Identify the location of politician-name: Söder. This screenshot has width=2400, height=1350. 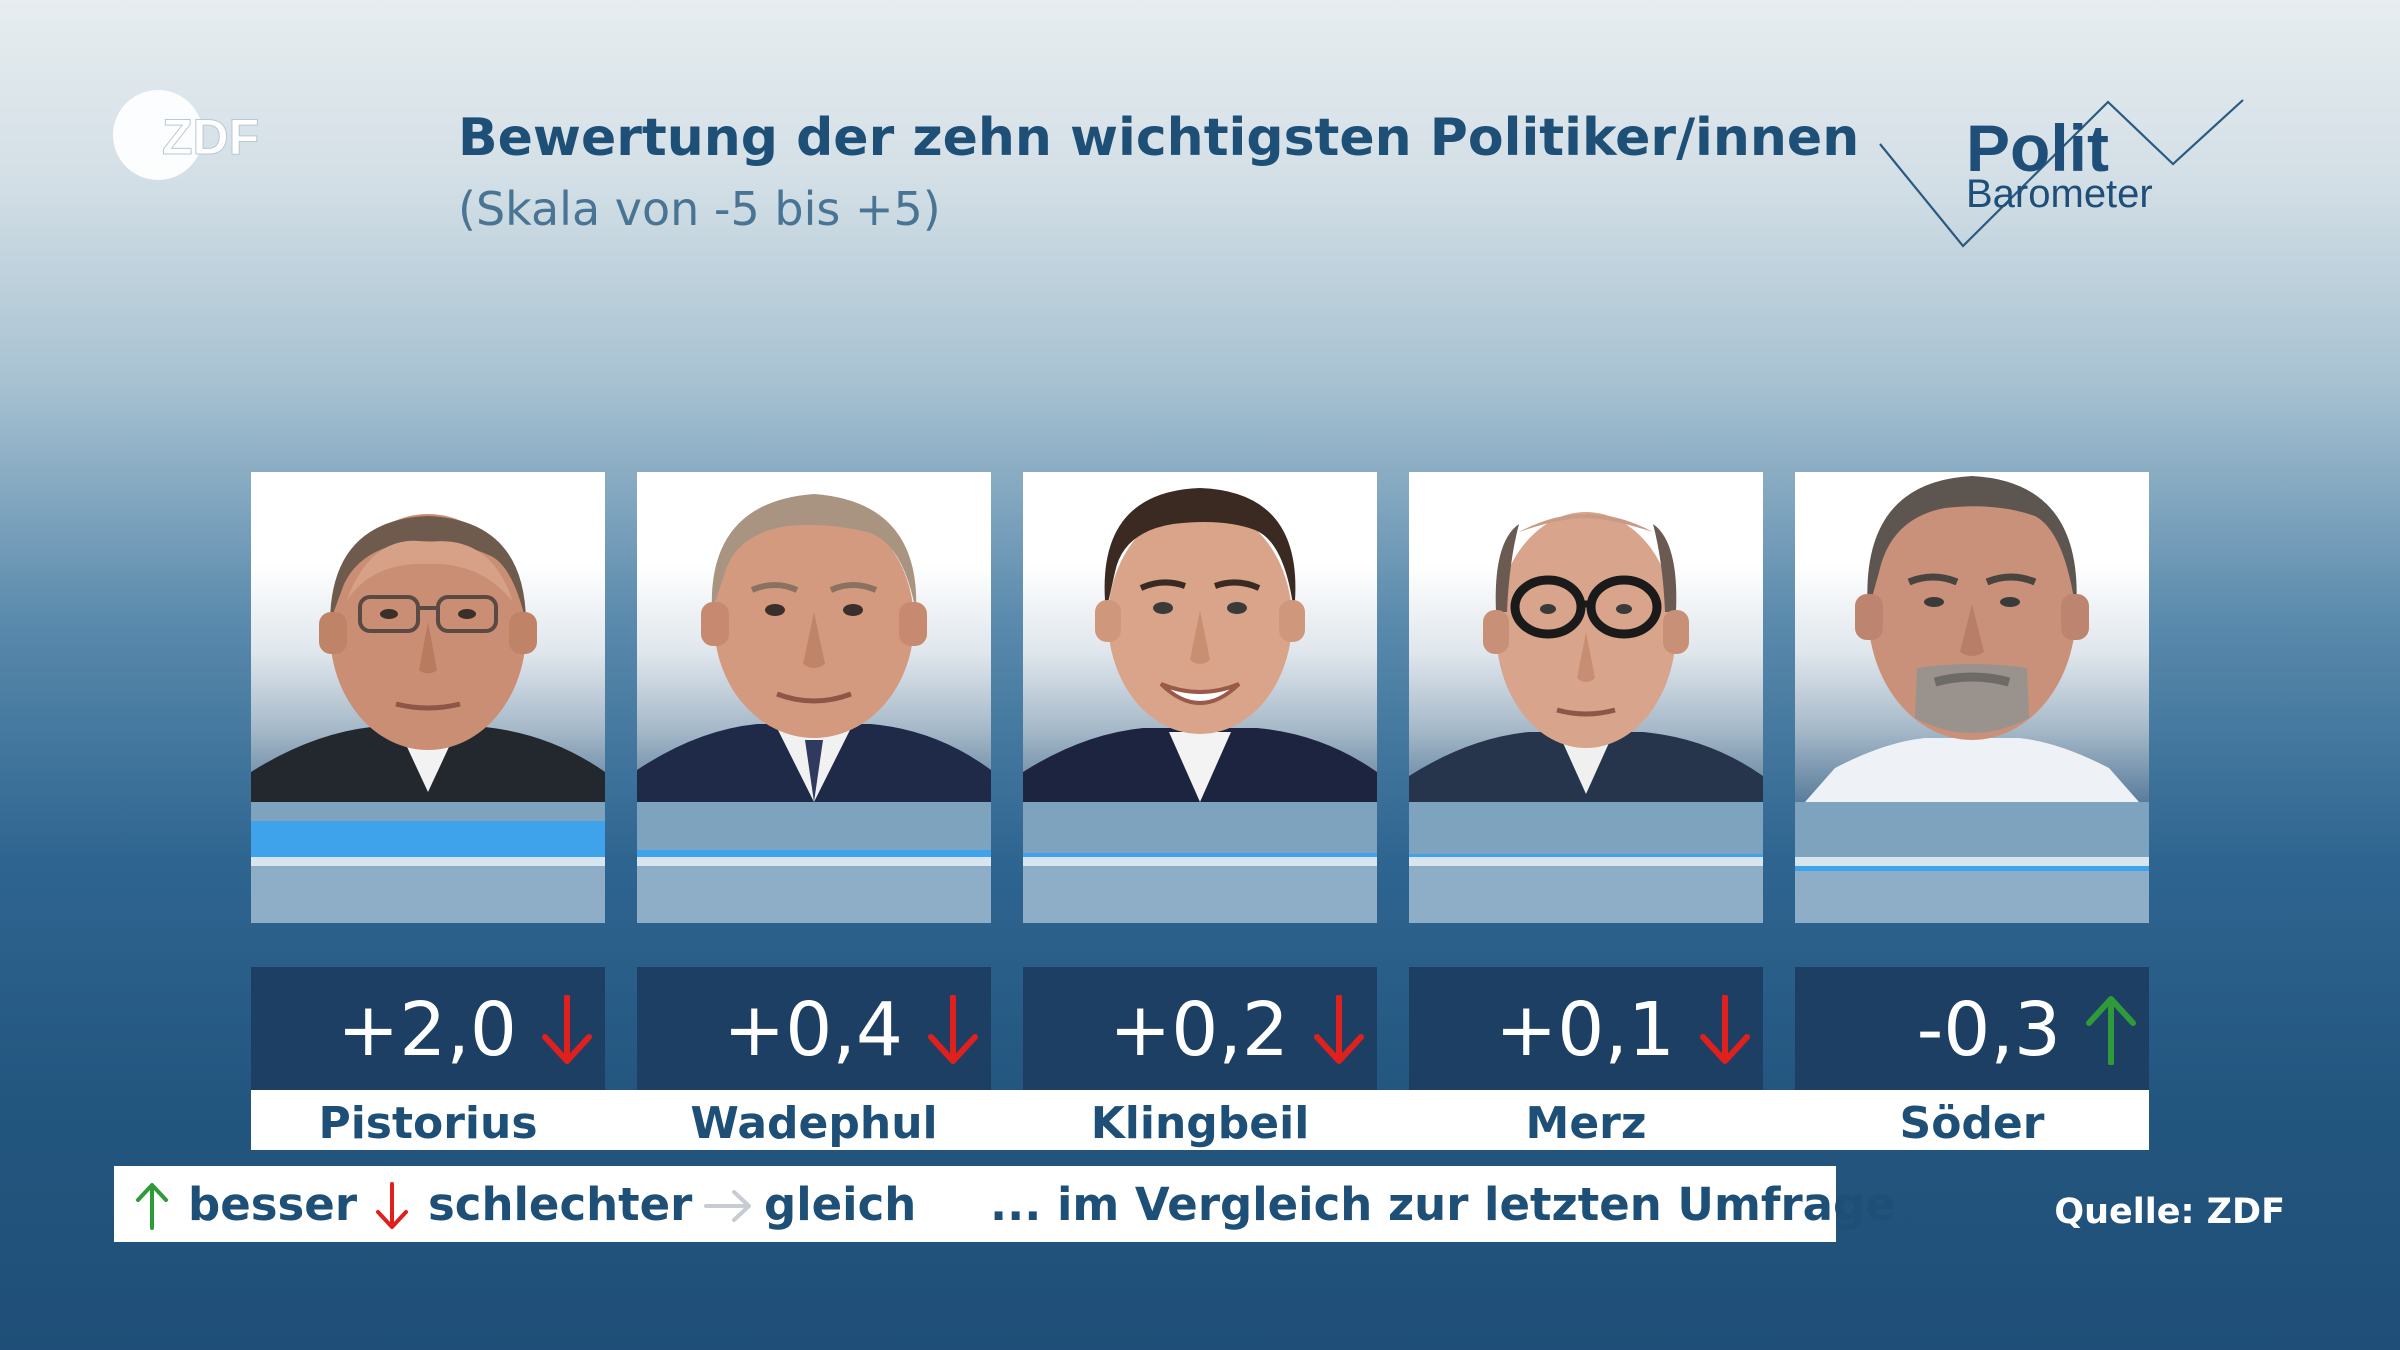
(1972, 1123).